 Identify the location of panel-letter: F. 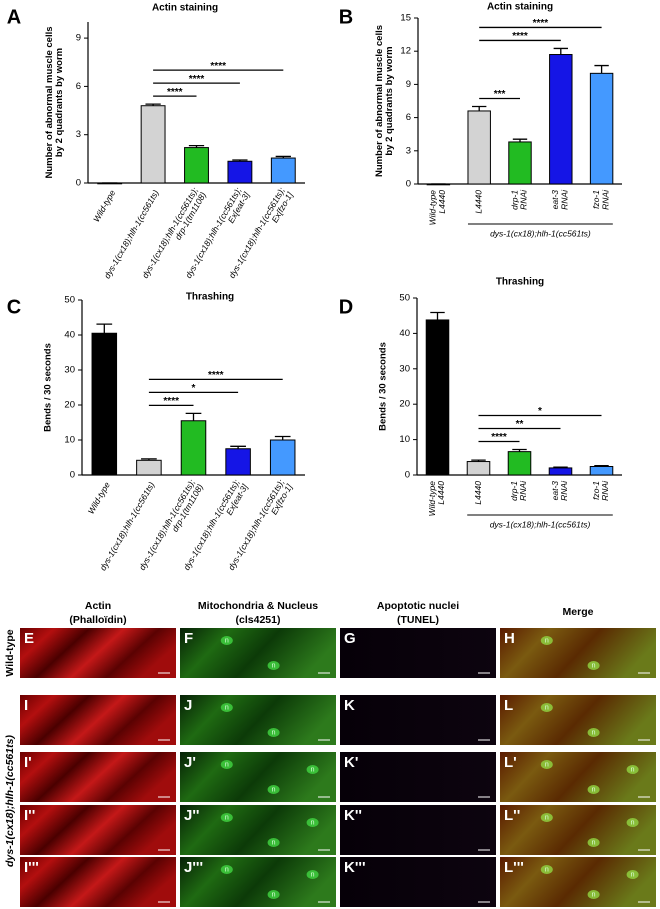
(188, 638).